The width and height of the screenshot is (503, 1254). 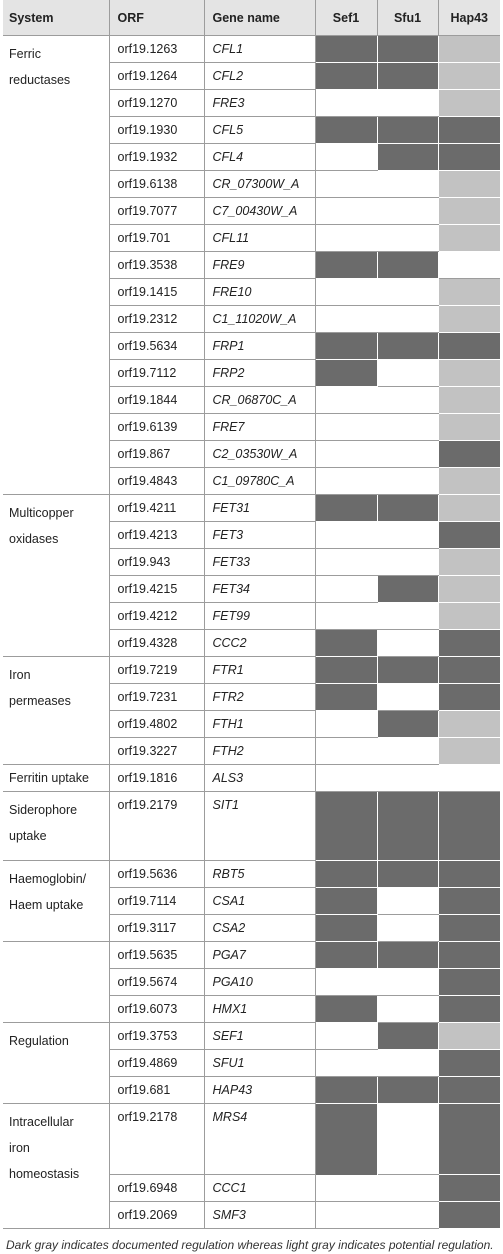 What do you see at coordinates (28, 836) in the screenshot?
I see `system-label-line: uptake` at bounding box center [28, 836].